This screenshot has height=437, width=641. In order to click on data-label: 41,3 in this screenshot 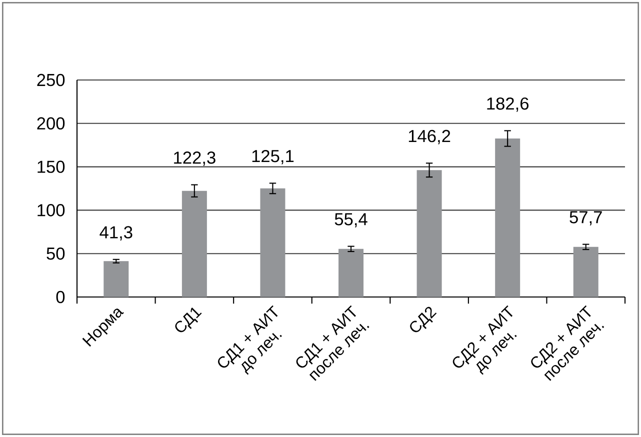, I will do `click(116, 233)`.